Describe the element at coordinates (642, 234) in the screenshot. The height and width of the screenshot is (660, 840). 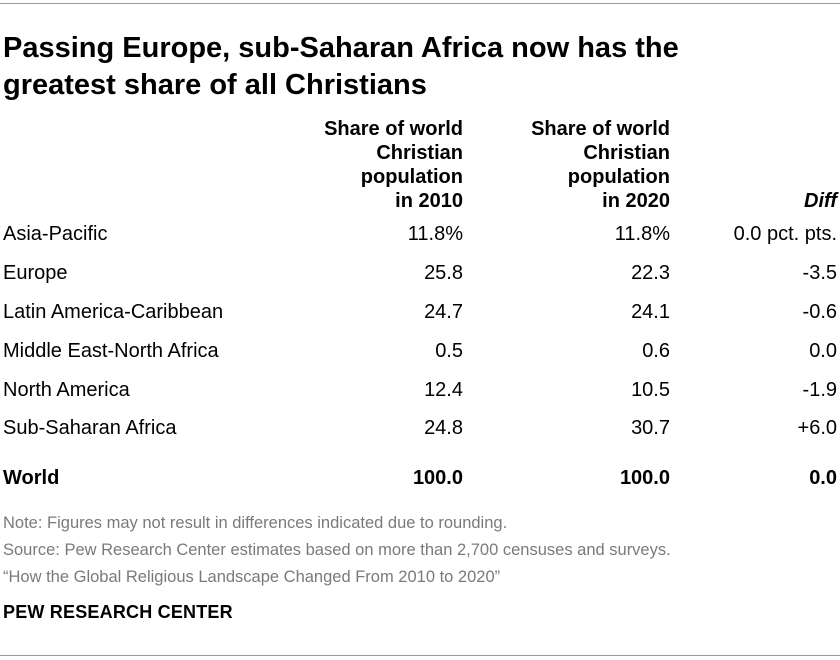
I see `value-2020: 11.8%` at that location.